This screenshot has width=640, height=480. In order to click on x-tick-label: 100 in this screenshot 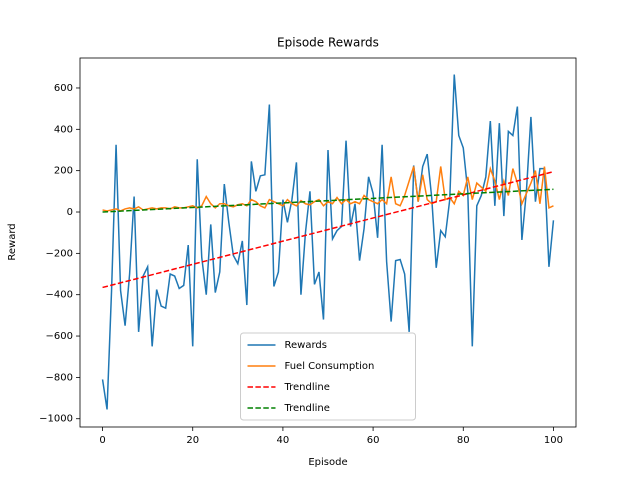, I will do `click(553, 440)`.